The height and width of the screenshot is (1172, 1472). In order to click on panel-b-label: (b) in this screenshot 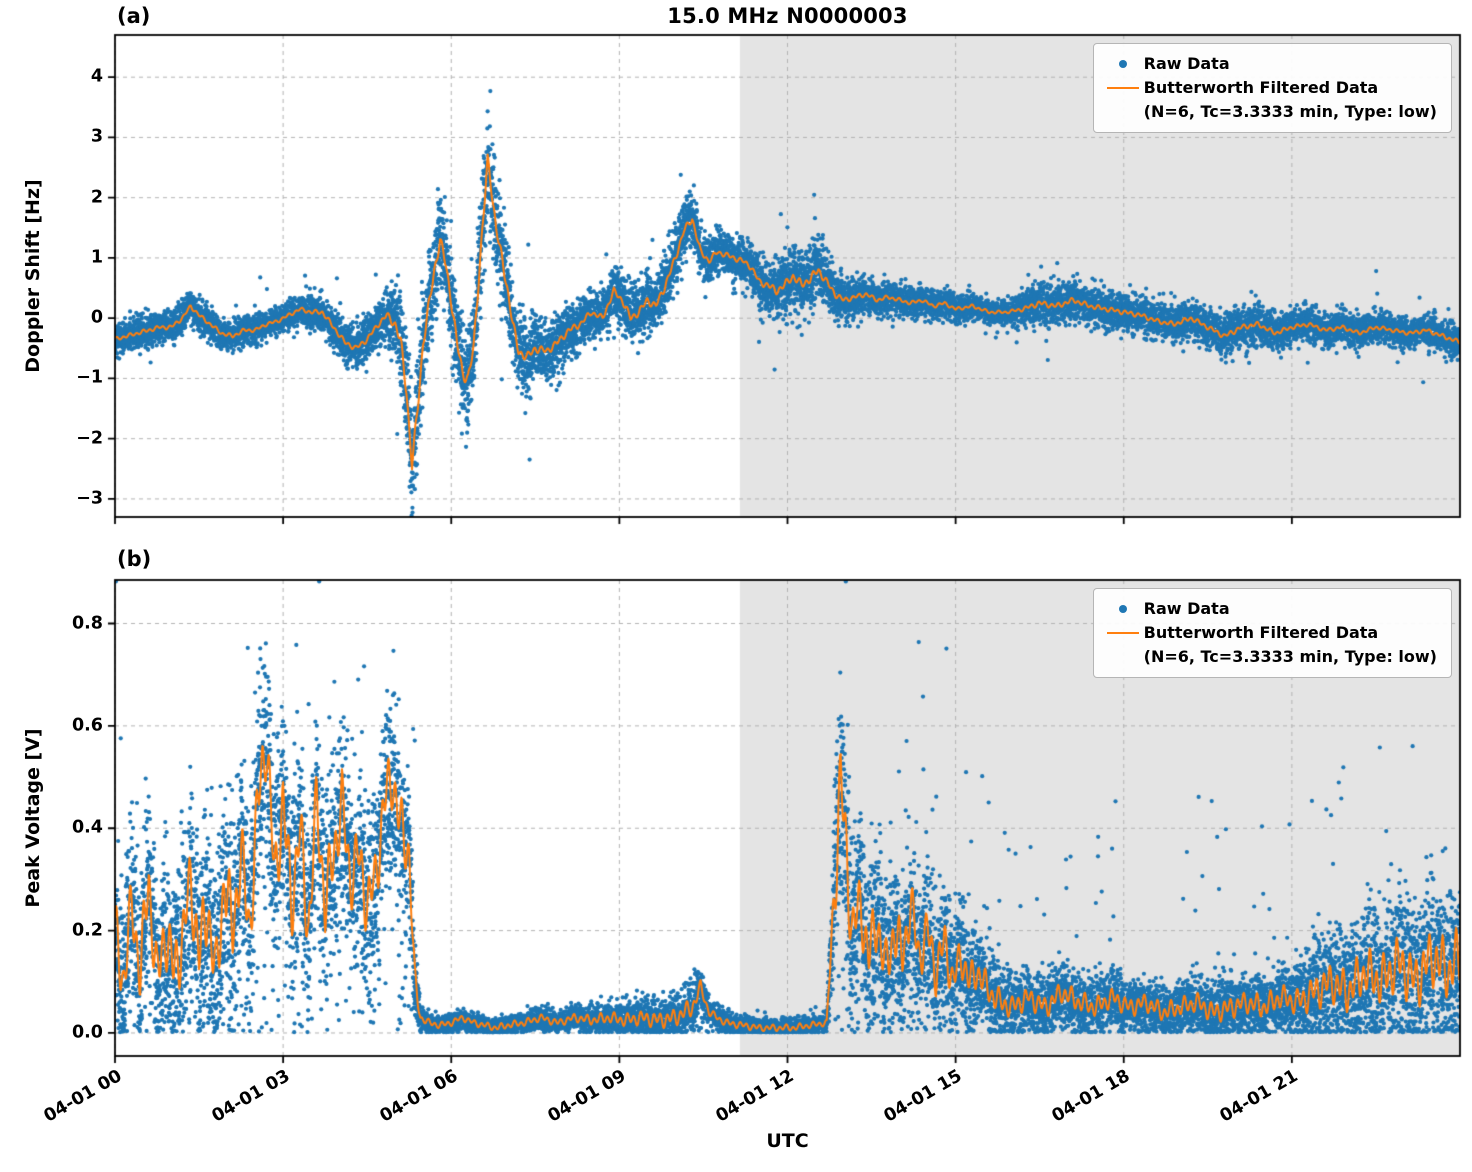, I will do `click(134, 559)`.